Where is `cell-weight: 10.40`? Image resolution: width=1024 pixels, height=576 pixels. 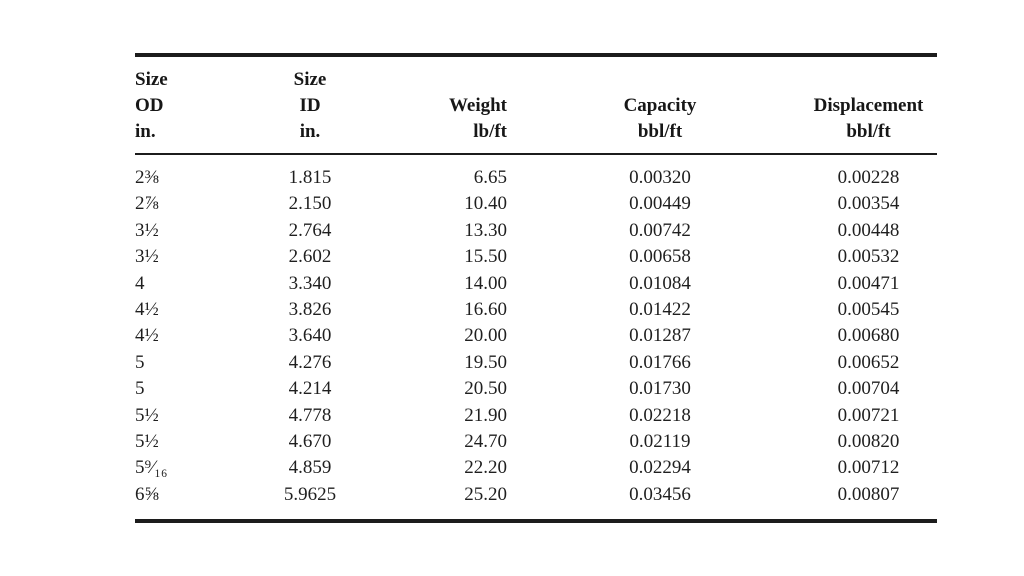
cell-weight: 10.40 is located at coordinates (485, 204).